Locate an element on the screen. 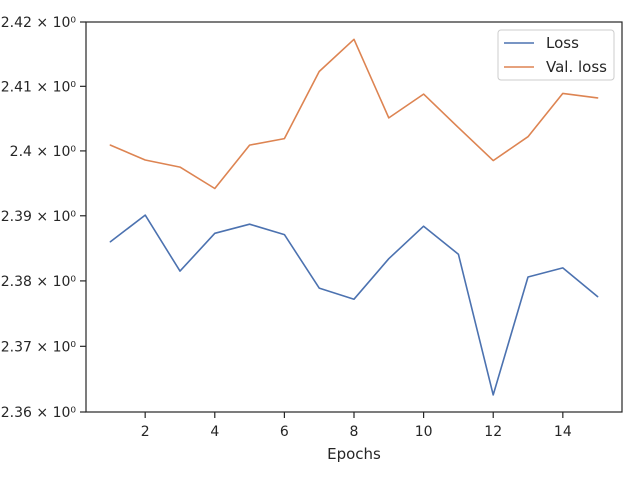  y-tick-label: 2.39 × 10⁰ is located at coordinates (39, 217).